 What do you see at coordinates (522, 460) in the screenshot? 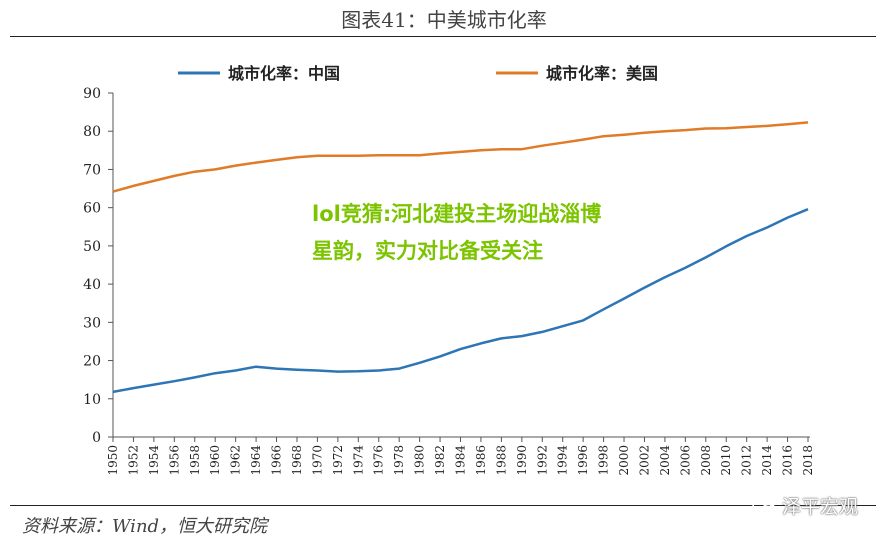
I see `x-tick-label: 1990` at bounding box center [522, 460].